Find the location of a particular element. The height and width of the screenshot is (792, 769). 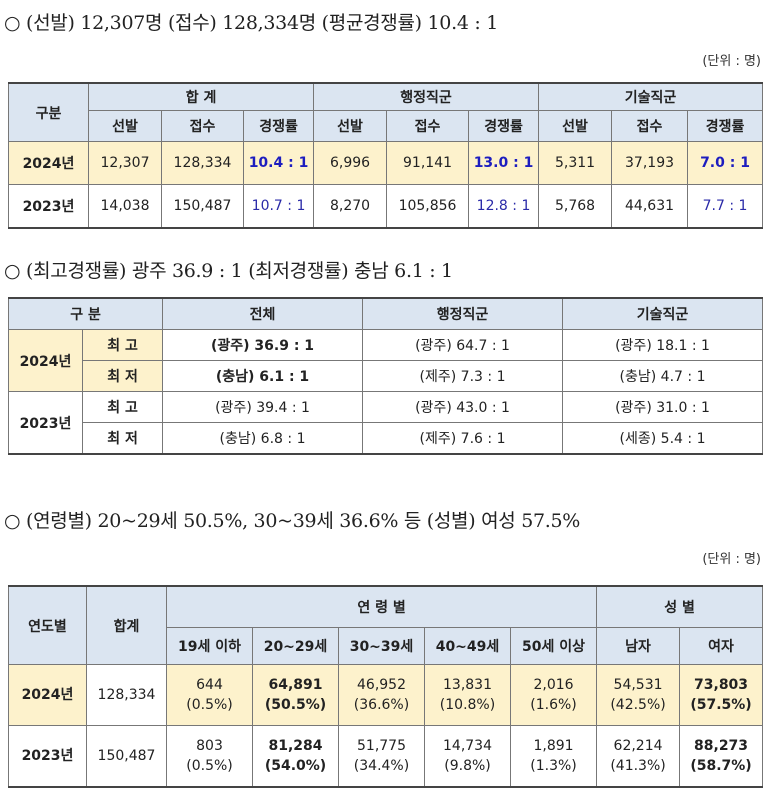

data-cell: (광주) 64.7 : 1 is located at coordinates (463, 345).